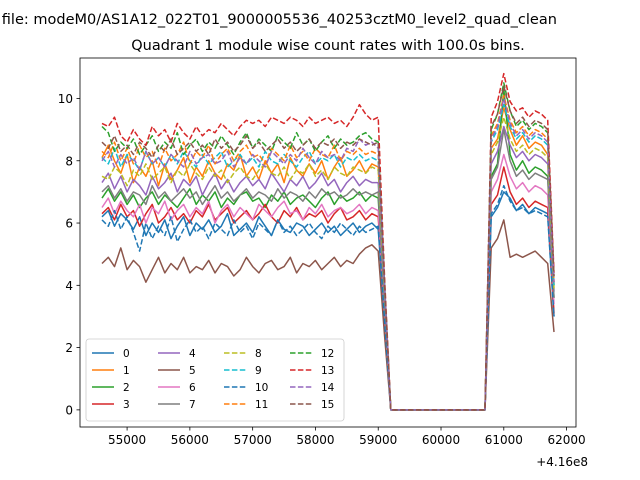 The width and height of the screenshot is (640, 480). I want to click on legend-label-7: 7, so click(192, 405).